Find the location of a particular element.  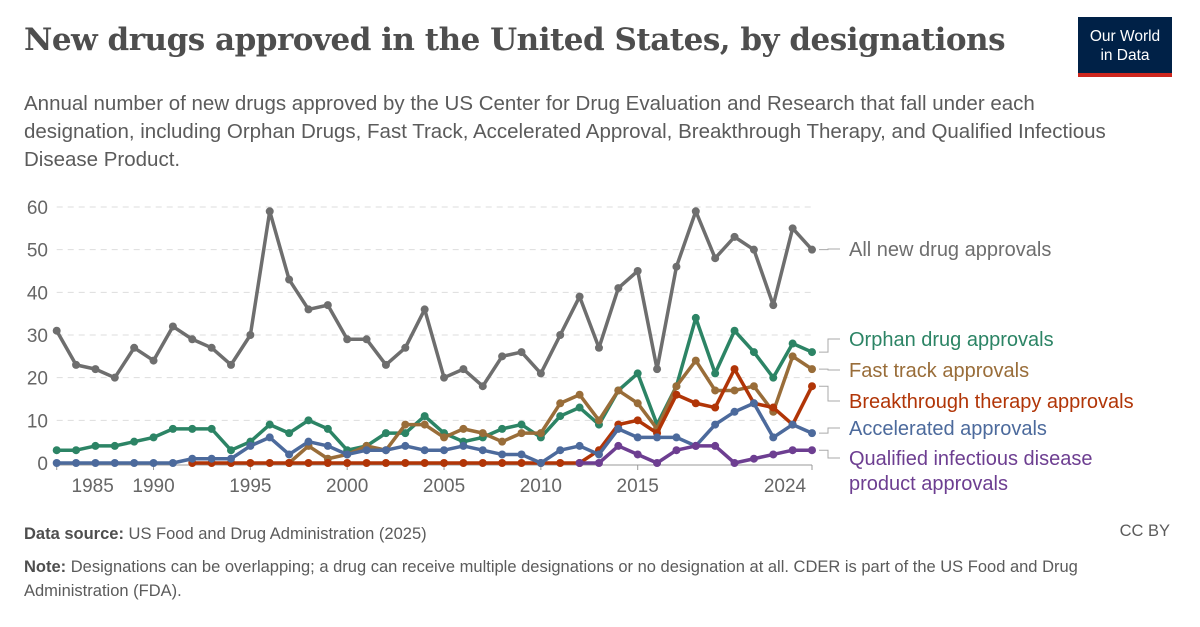

license-link: CC BY is located at coordinates (1144, 531).